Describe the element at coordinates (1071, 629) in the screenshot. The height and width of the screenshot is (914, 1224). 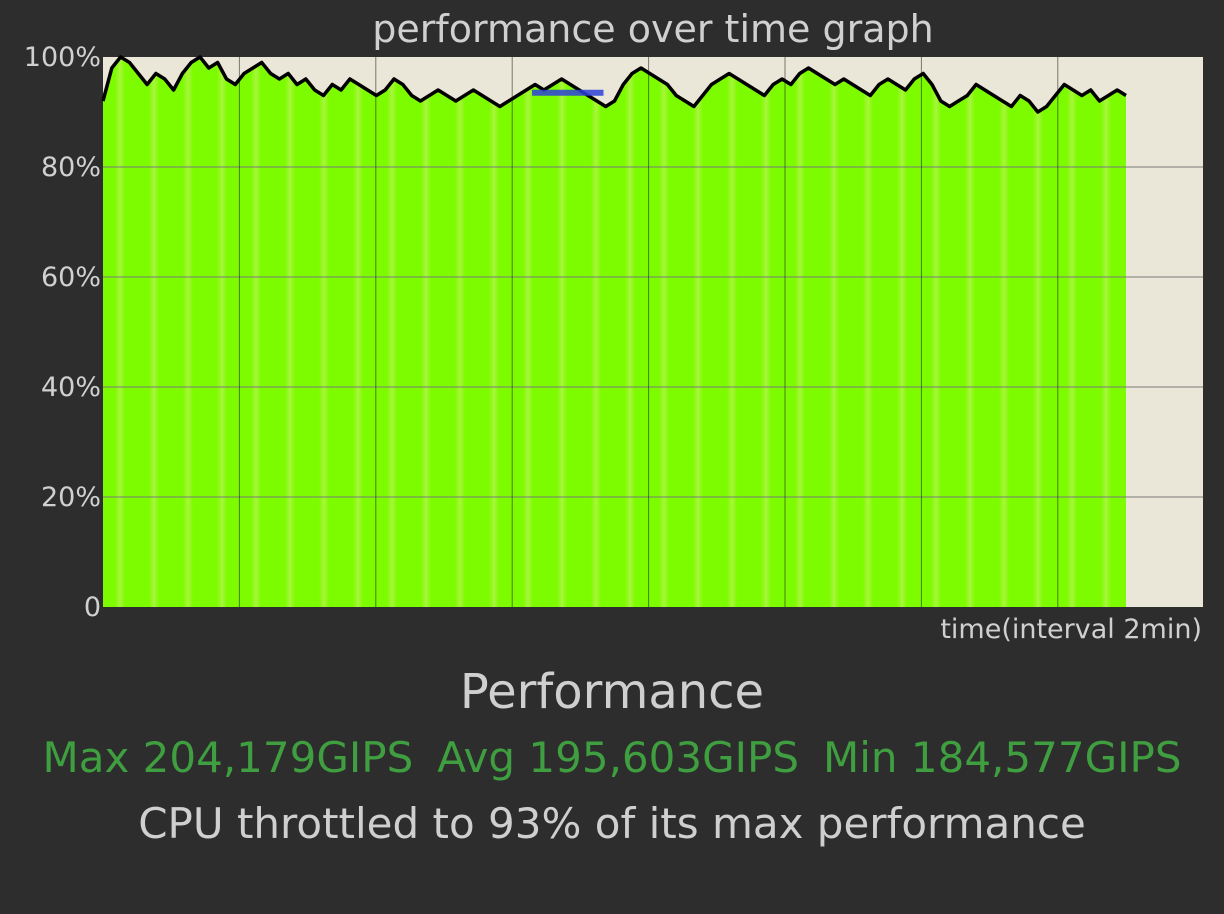
I see `x-axis-label: time(interval 2min)` at that location.